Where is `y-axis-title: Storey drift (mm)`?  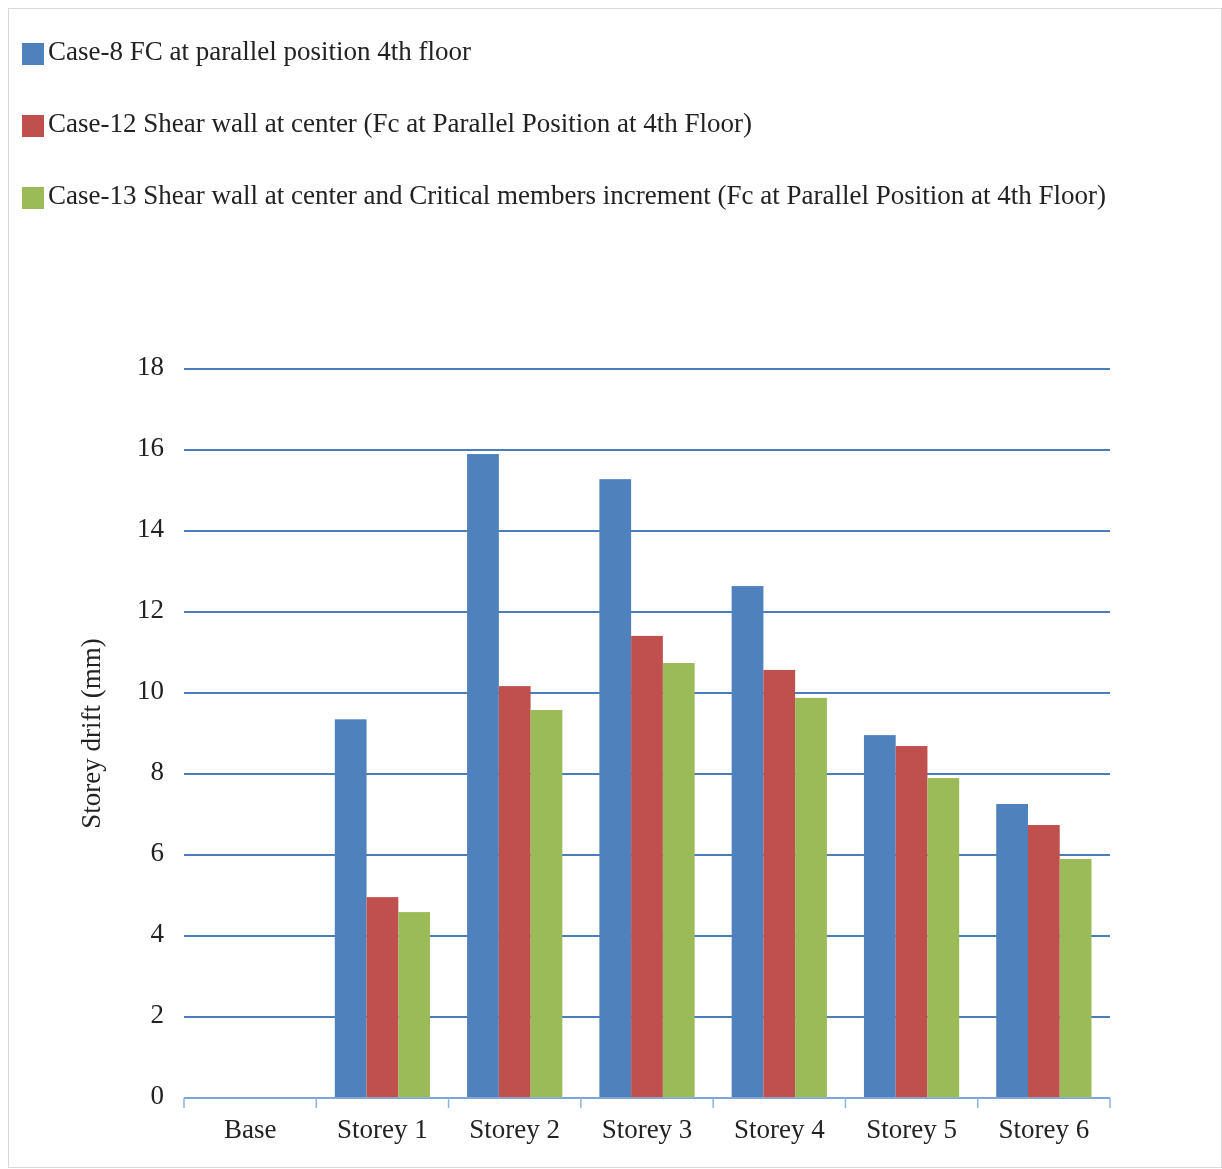
y-axis-title: Storey drift (mm) is located at coordinates (91, 733).